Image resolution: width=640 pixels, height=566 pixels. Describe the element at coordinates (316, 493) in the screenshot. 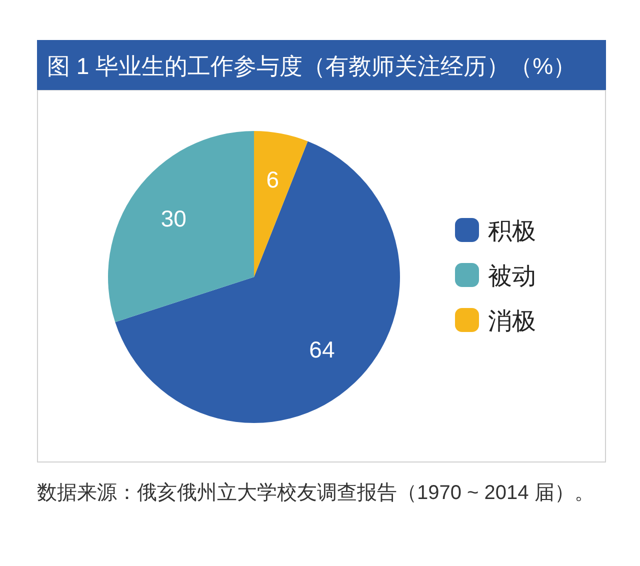

I see `source-note: 数据来源：俄亥俄州立大学校友调查报告（1970 ~ 2014 届）。` at that location.